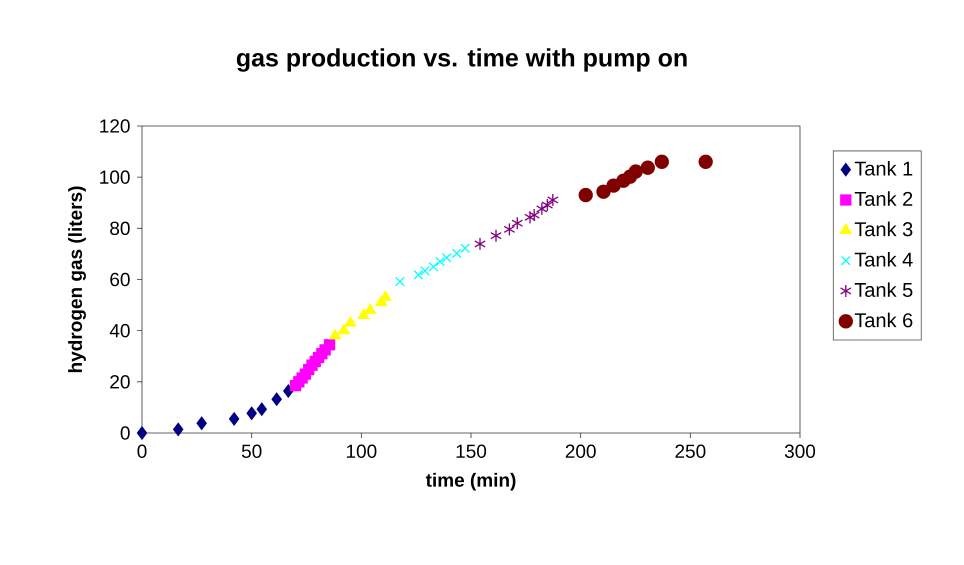 The width and height of the screenshot is (964, 565). What do you see at coordinates (77, 279) in the screenshot?
I see `y-axis-title: hydrogen gas (liters)` at bounding box center [77, 279].